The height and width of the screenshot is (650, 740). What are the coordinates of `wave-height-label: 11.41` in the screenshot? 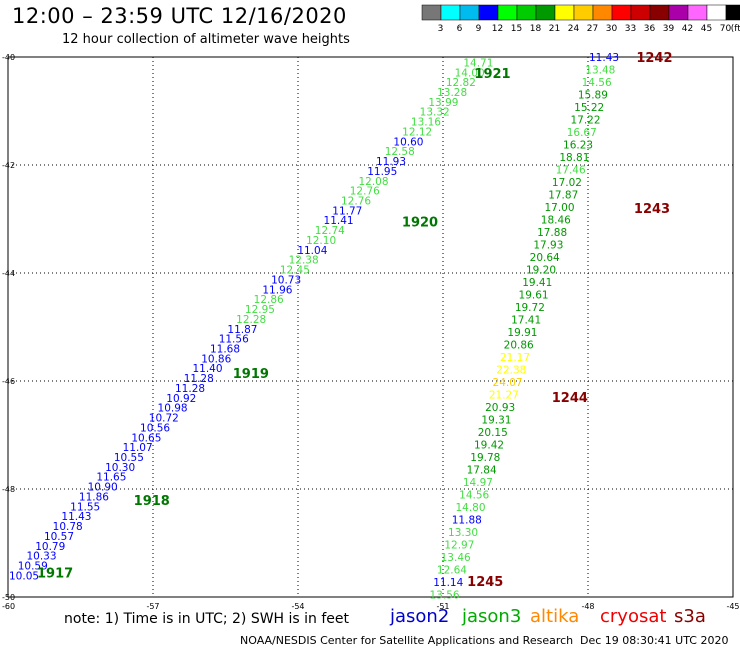 It's located at (339, 221).